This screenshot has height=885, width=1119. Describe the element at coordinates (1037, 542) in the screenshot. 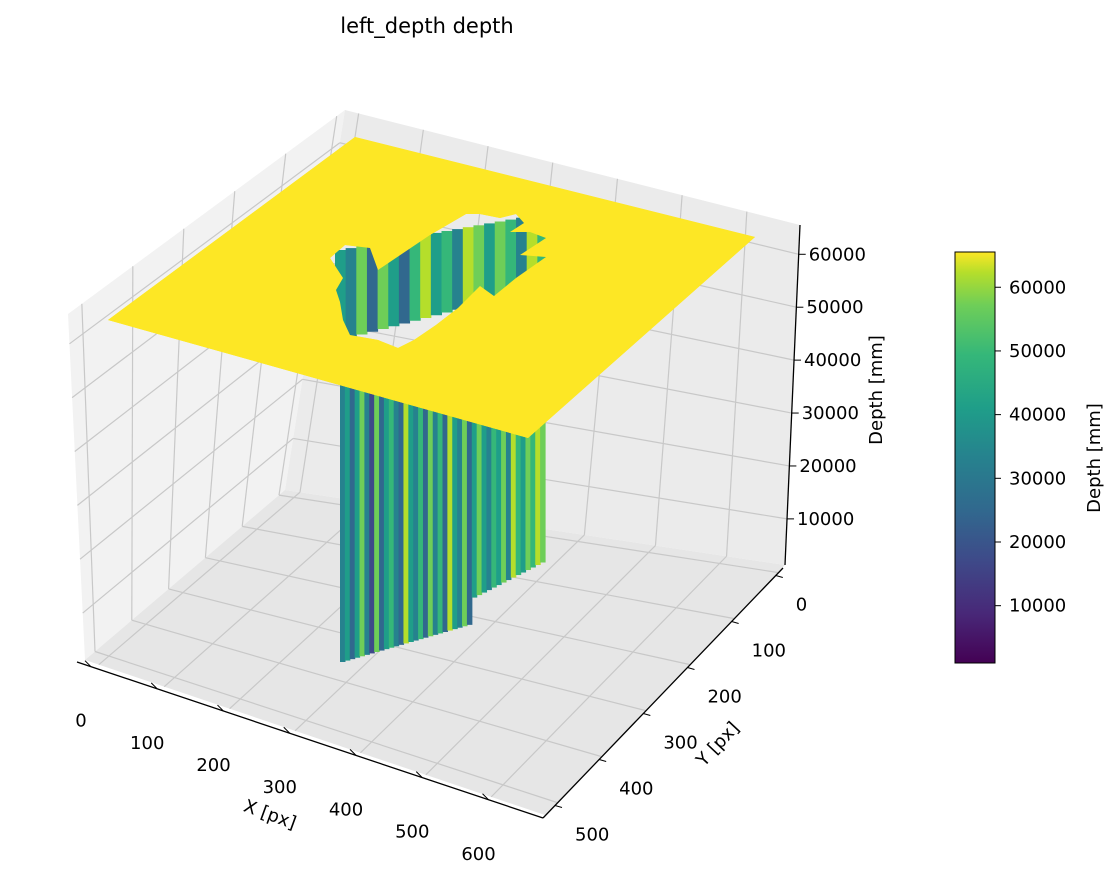

I see `colorbar-tick-label: 20000` at that location.